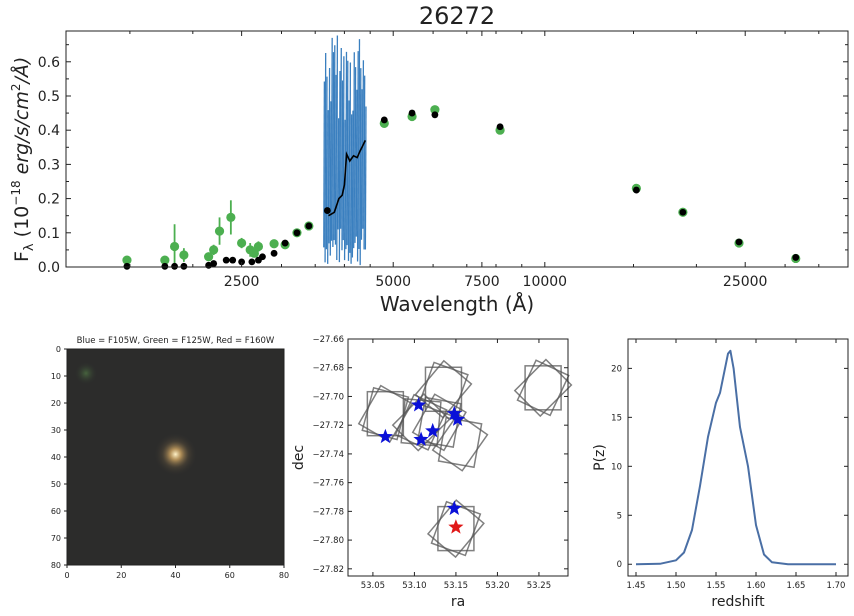 This screenshot has height=616, width=854. What do you see at coordinates (716, 586) in the screenshot?
I see `x-tick-label: 1.55` at bounding box center [716, 586].